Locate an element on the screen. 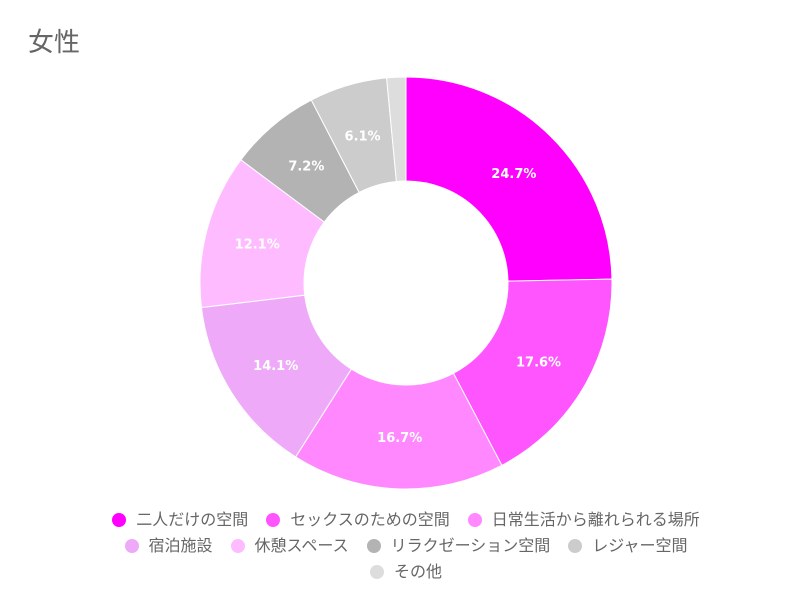 The width and height of the screenshot is (812, 601). legend-item: 二人だけの空間 is located at coordinates (180, 520).